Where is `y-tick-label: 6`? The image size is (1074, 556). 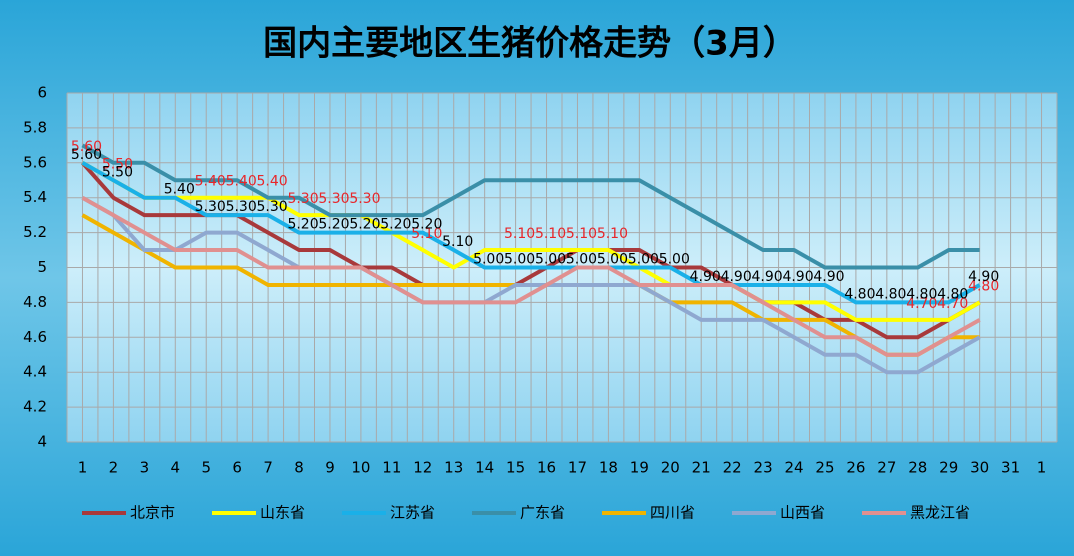 y-tick-label: 6 is located at coordinates (42, 93).